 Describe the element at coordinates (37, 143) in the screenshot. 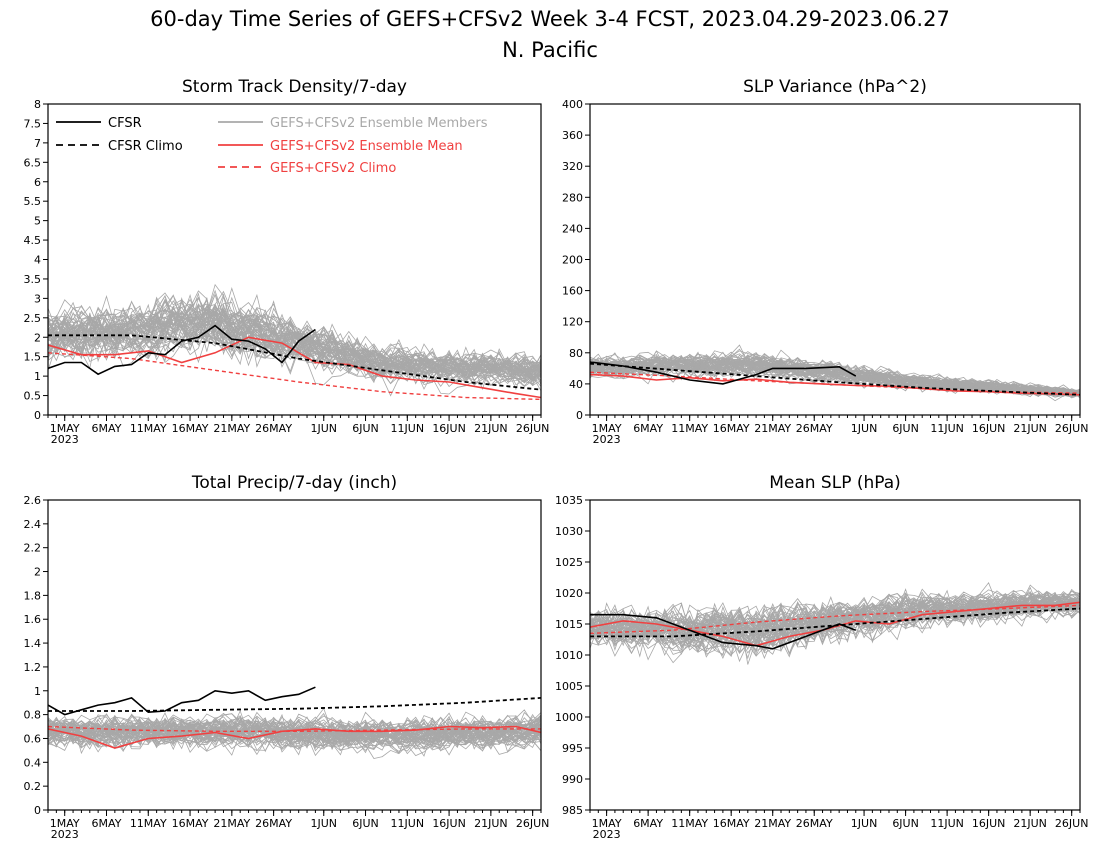

I see `y-tick-label: 7` at that location.